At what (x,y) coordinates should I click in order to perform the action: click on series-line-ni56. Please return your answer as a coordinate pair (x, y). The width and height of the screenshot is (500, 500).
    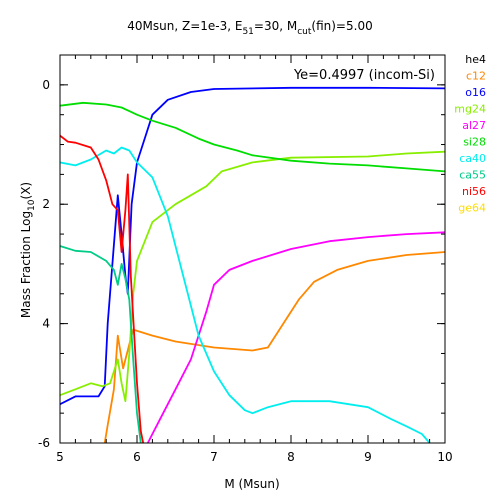
    Looking at the image, I should click on (102, 288).